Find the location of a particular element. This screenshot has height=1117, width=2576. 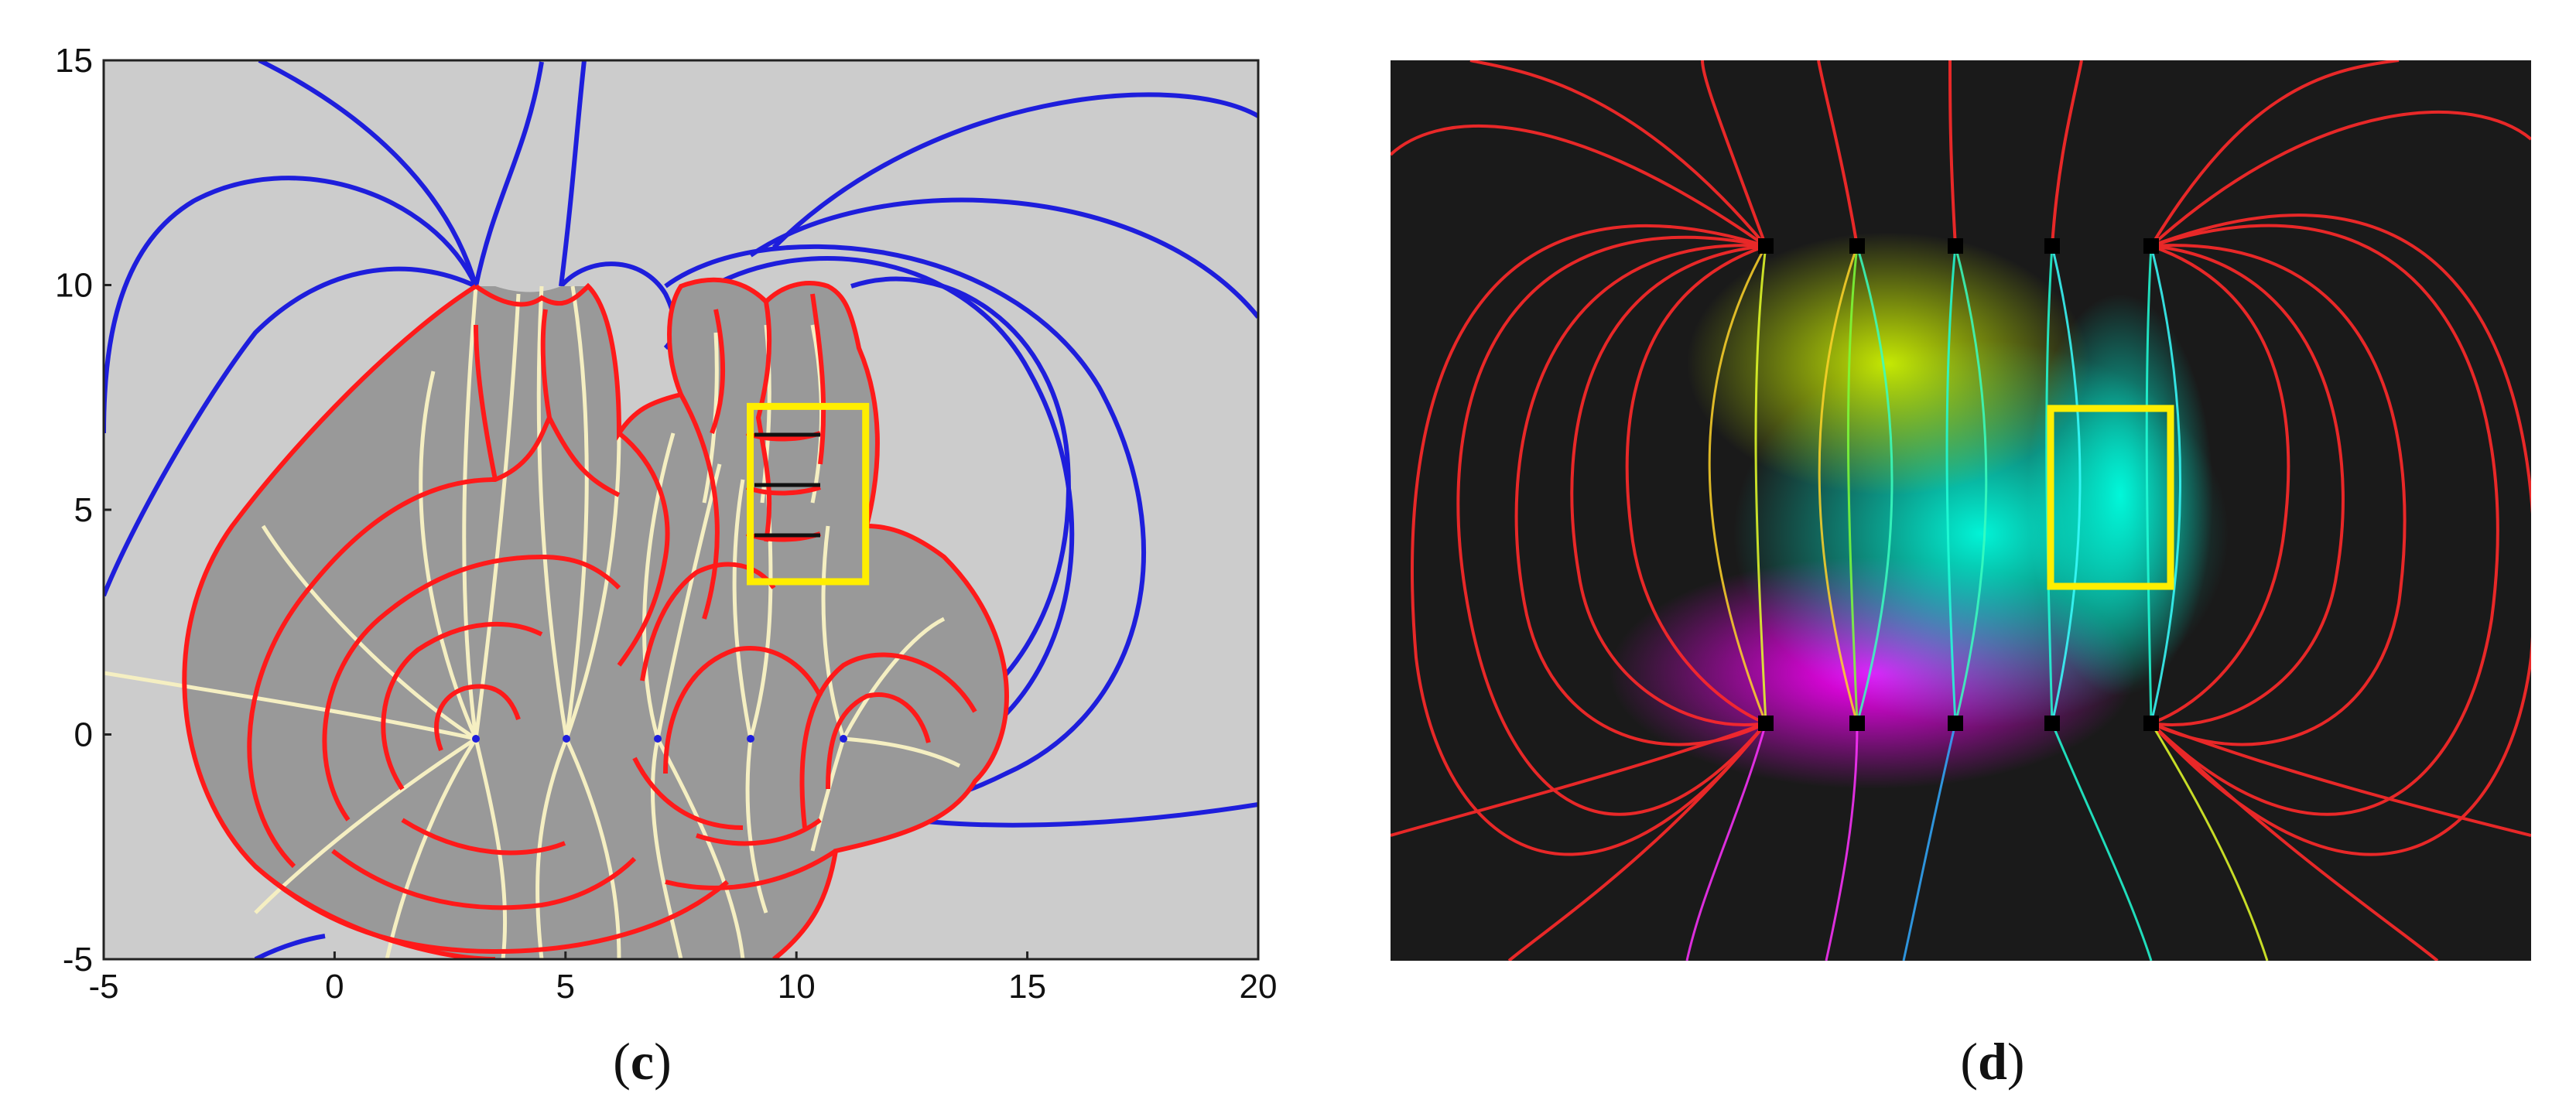

caption-c: (c) is located at coordinates (643, 1061).